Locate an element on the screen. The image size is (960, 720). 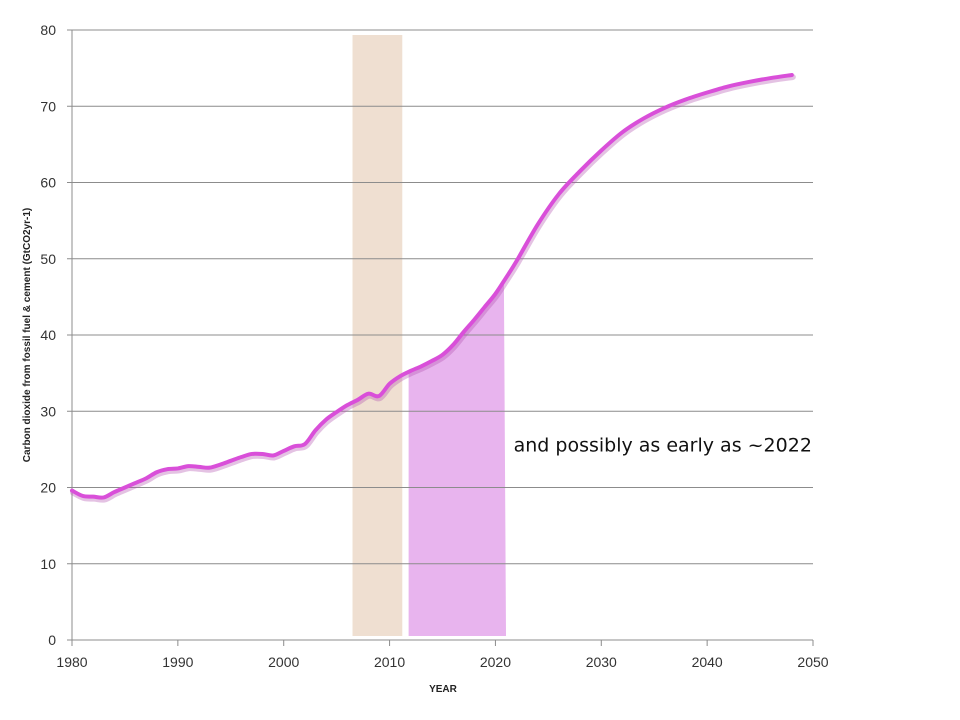
y-tick-labels: 0 10 20 30 40 50 60 70 80 is located at coordinates (48, 335).